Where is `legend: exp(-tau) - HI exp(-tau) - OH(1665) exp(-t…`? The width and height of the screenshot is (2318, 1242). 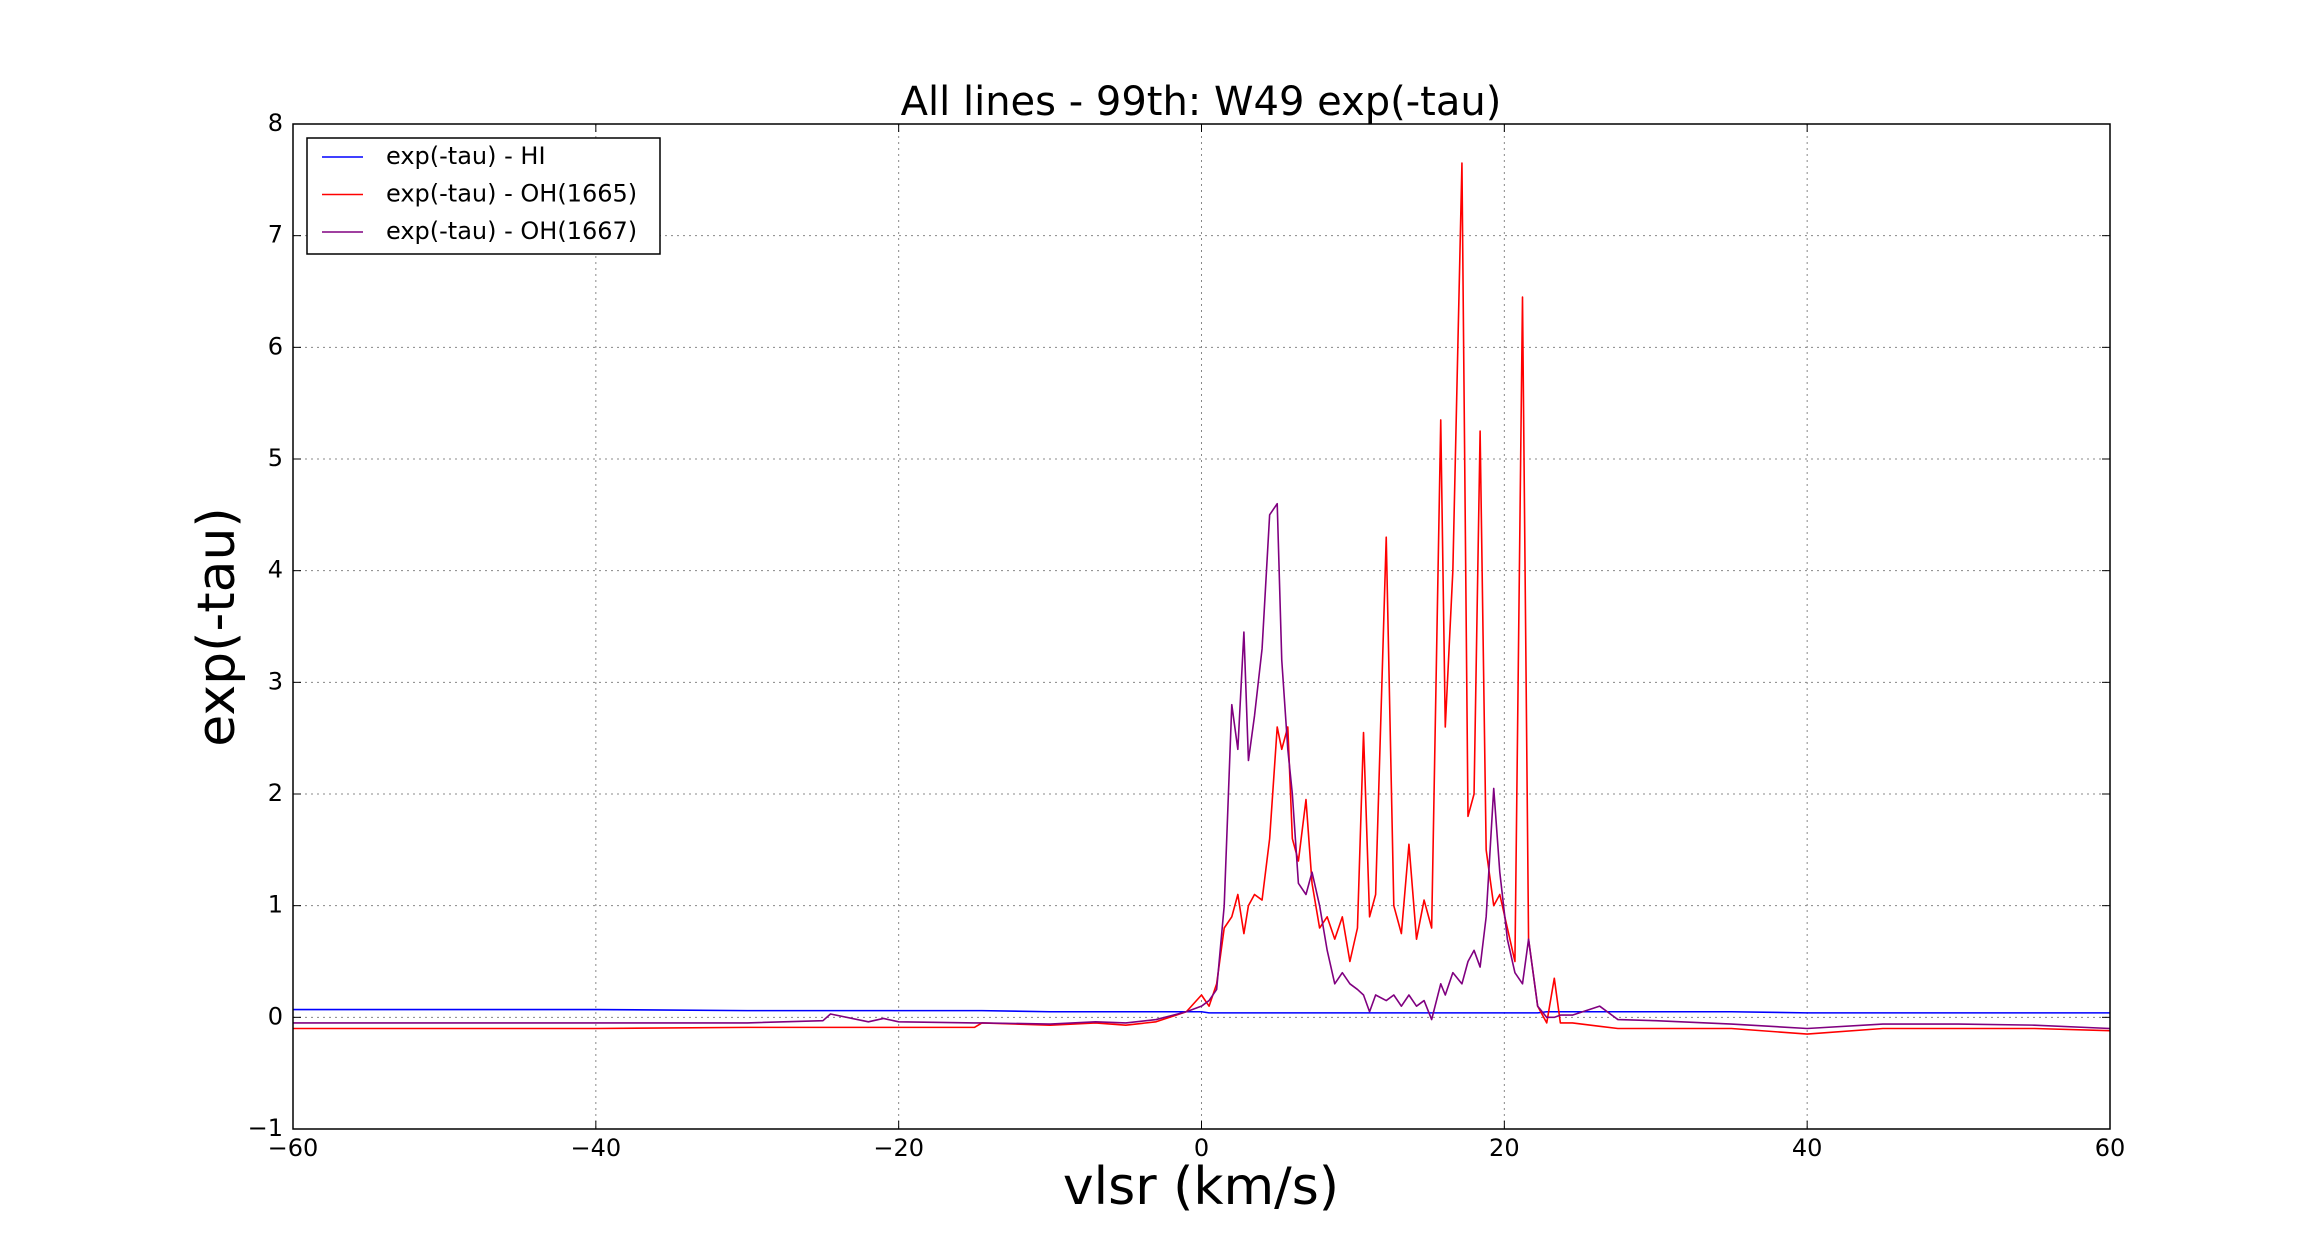 legend: exp(-tau) - HI exp(-tau) - OH(1665) exp(-t… is located at coordinates (483, 196).